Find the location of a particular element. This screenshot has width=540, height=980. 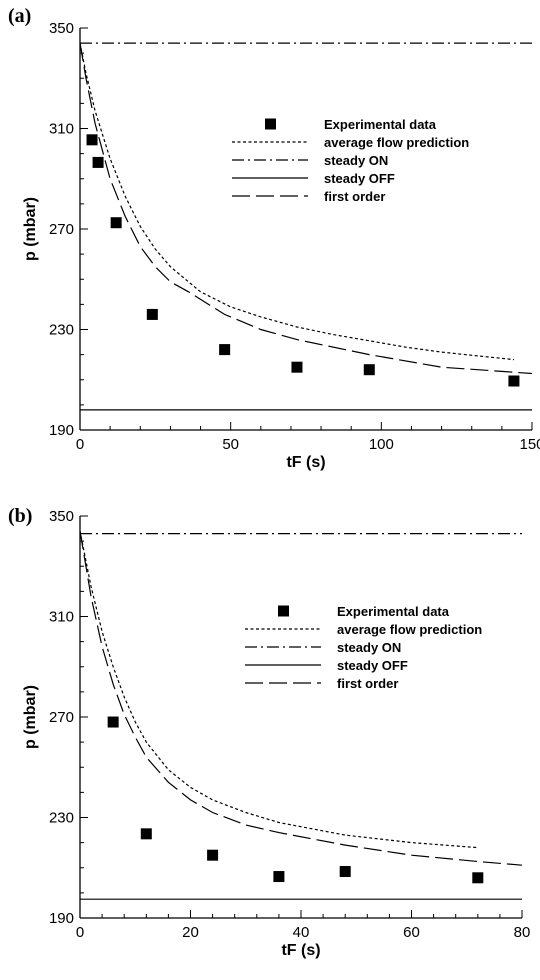

chart1-panel-label: (a) is located at coordinates (19, 16).